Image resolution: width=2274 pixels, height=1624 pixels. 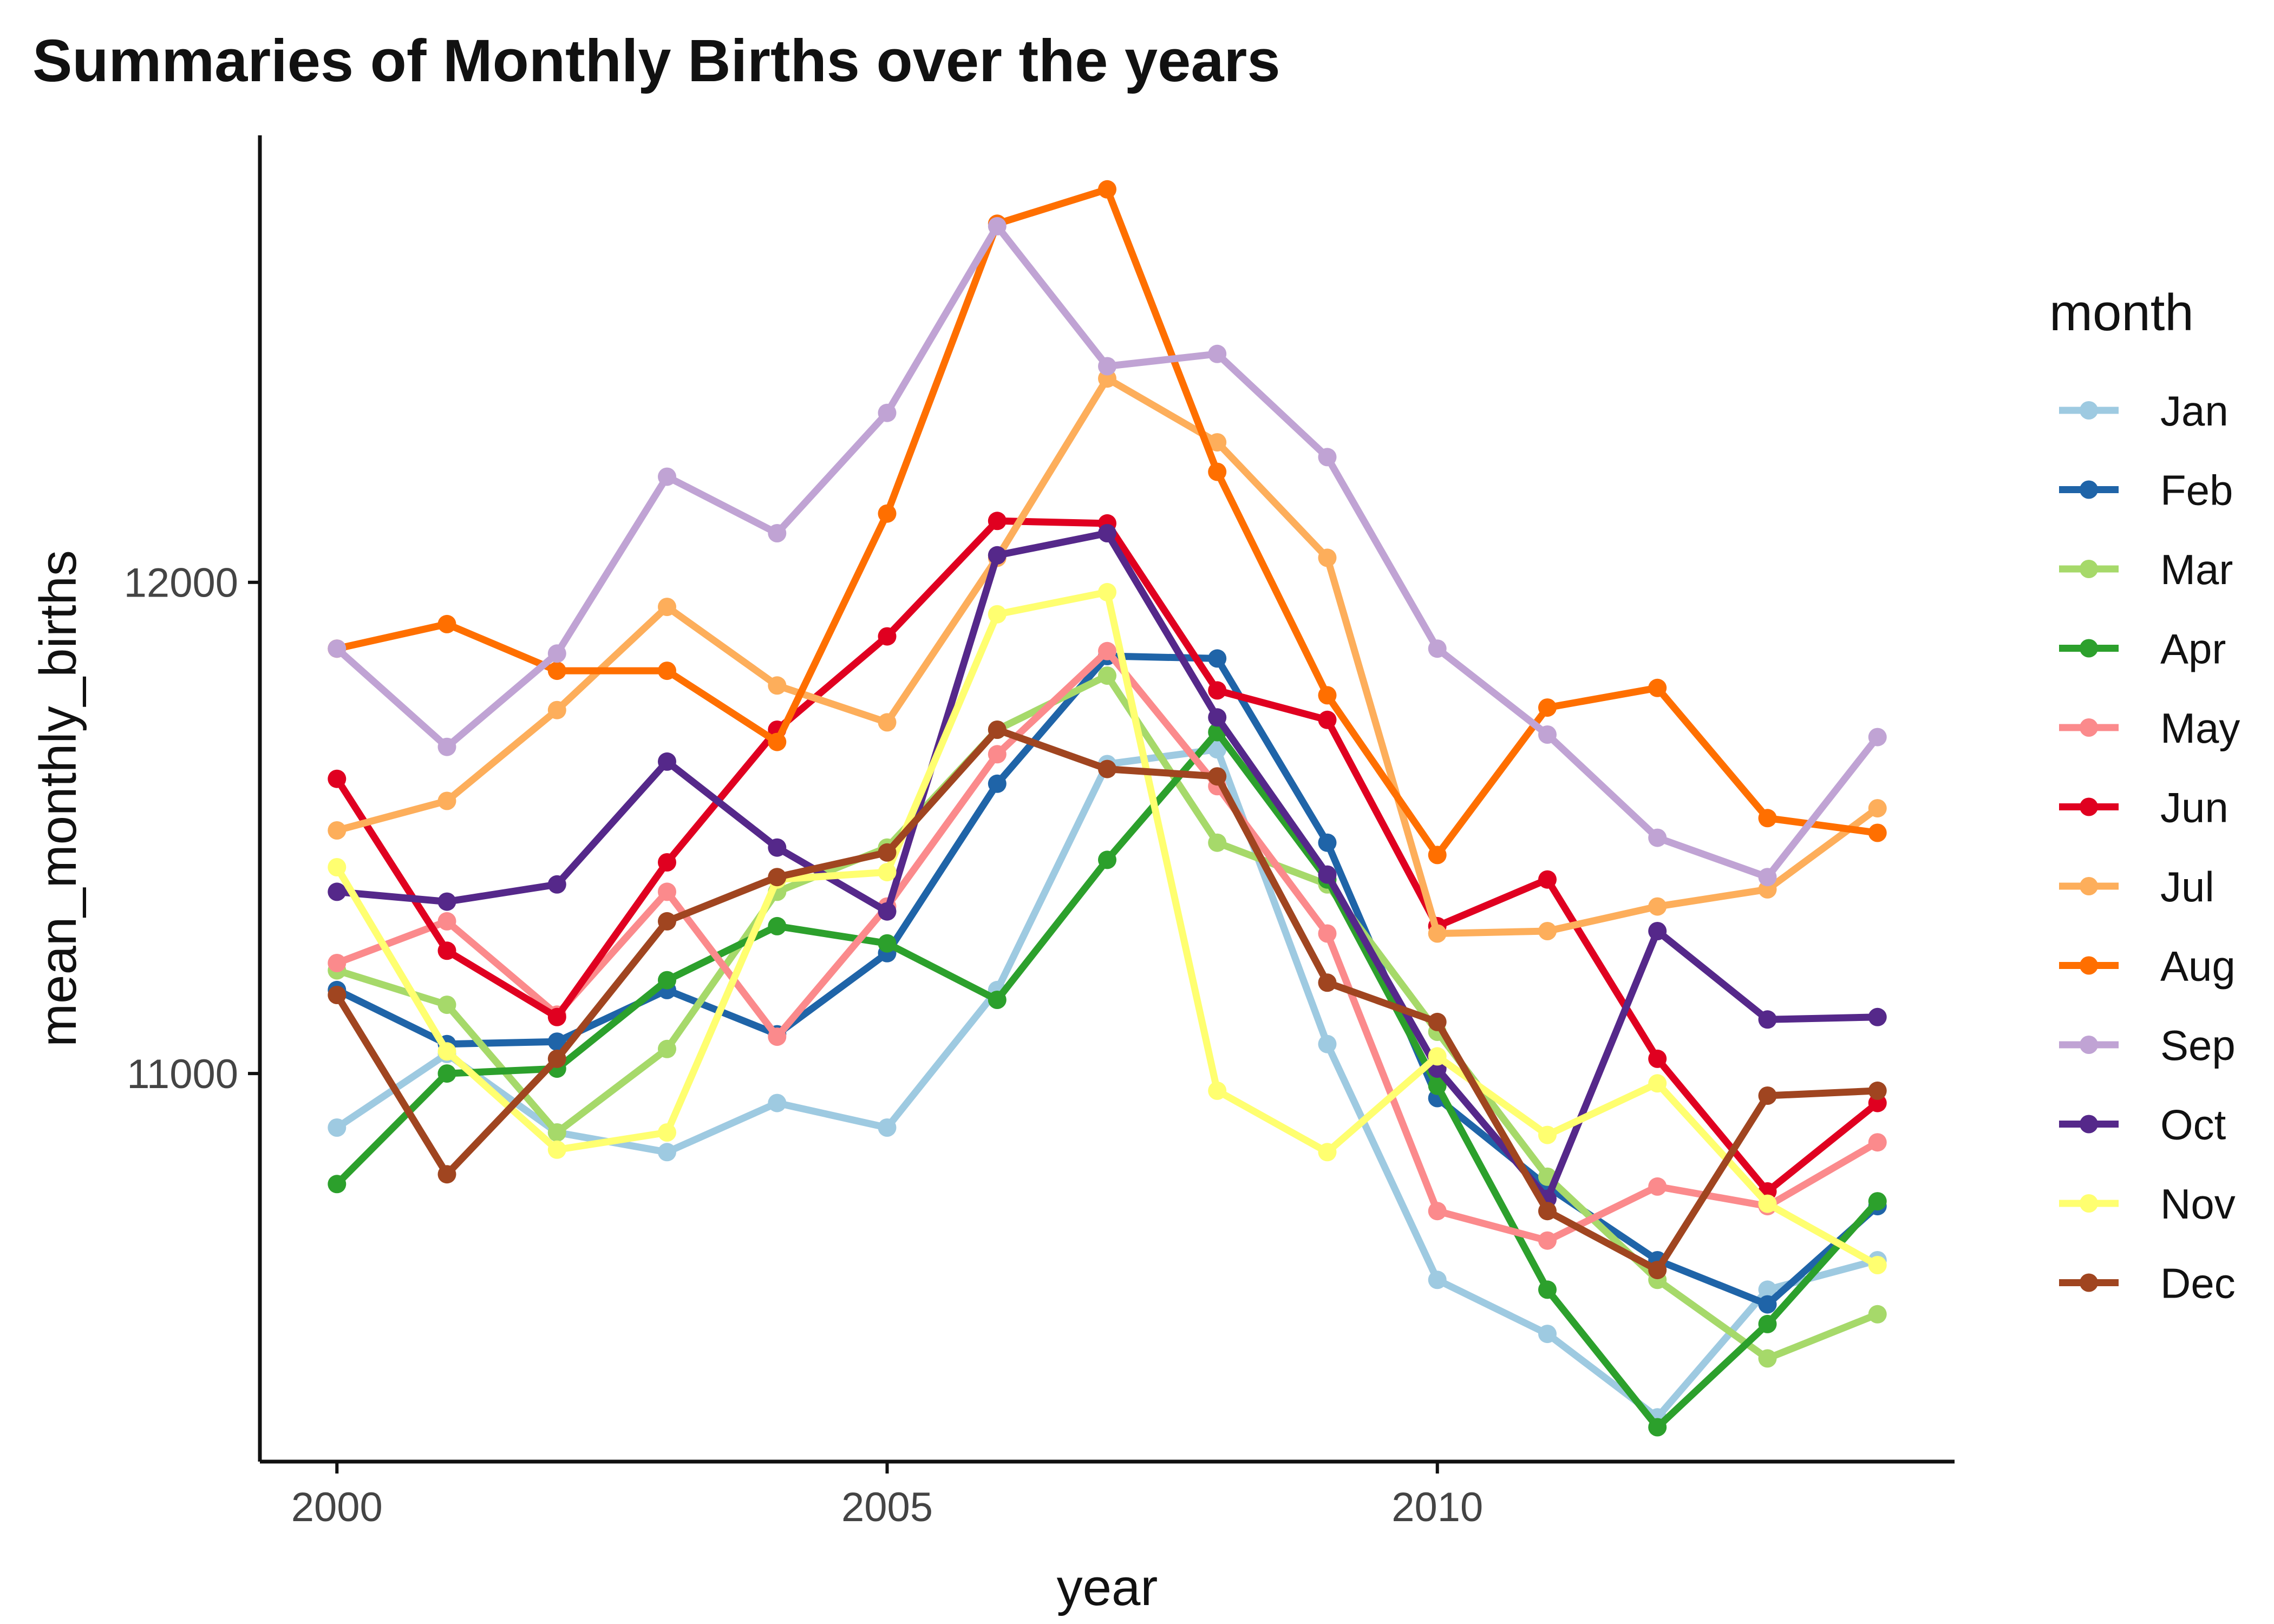 What do you see at coordinates (1108, 1587) in the screenshot?
I see `x-axis-title: year` at bounding box center [1108, 1587].